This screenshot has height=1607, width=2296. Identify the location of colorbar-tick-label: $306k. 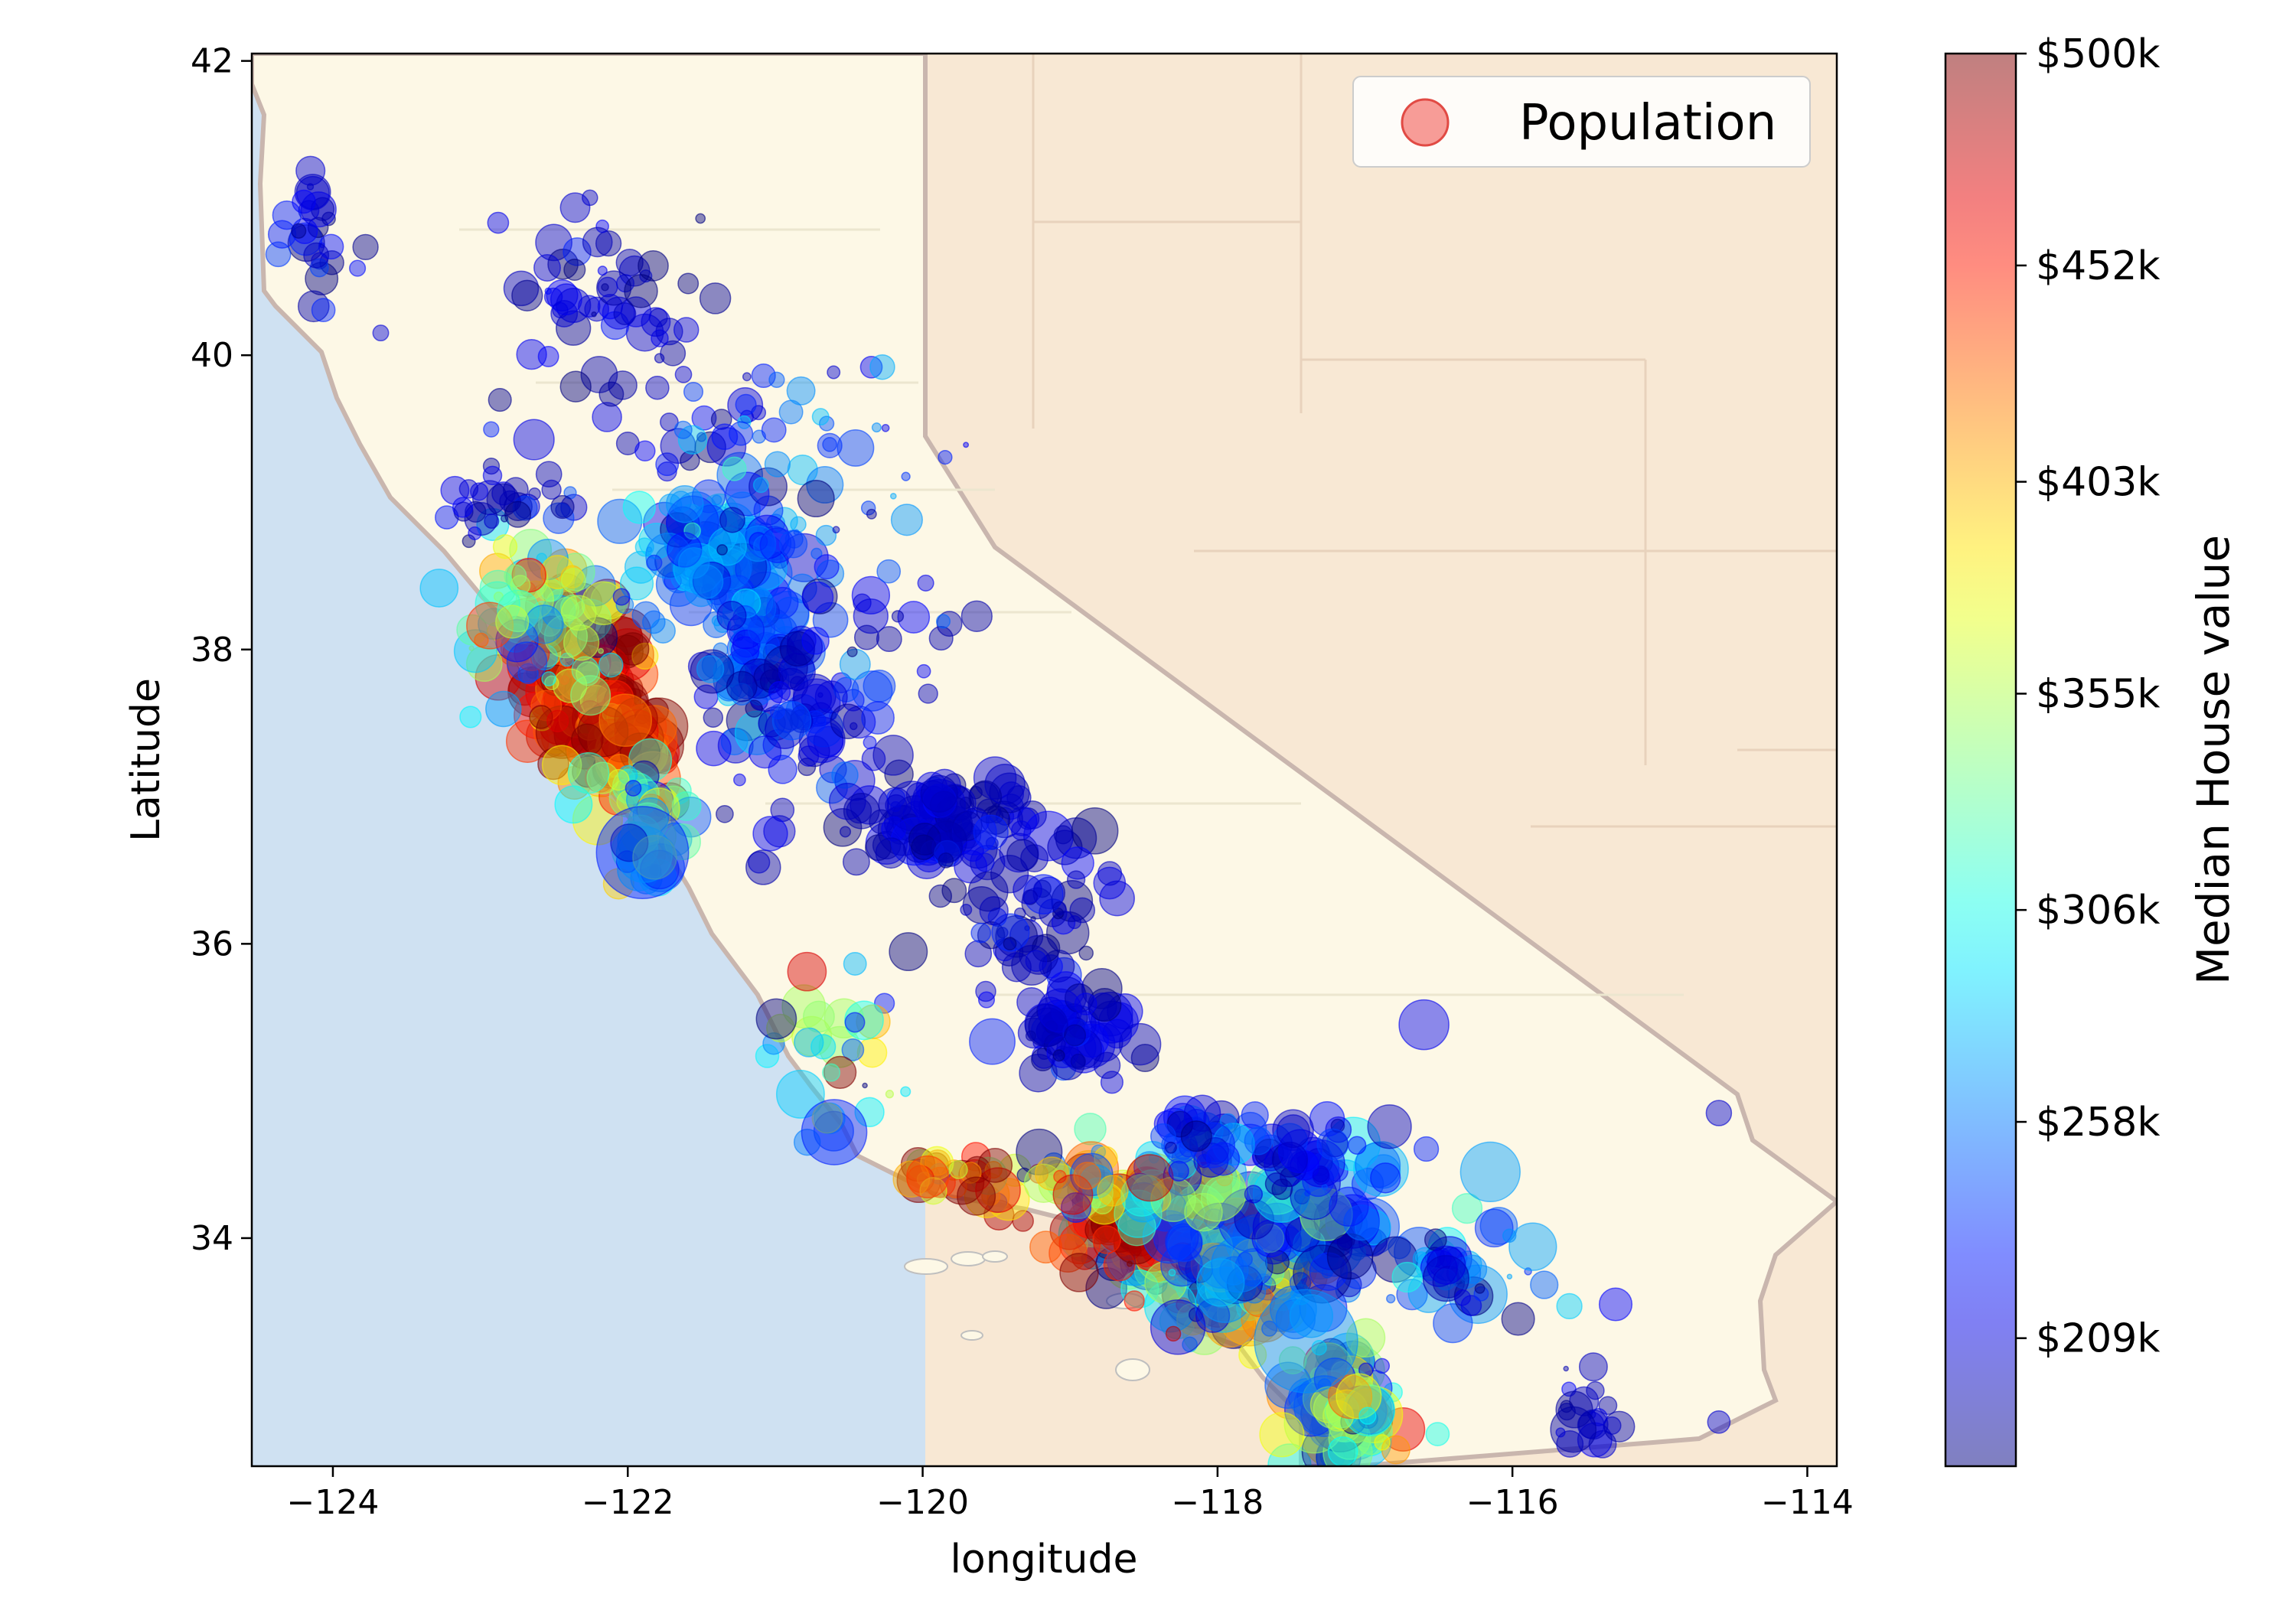
(2098, 911).